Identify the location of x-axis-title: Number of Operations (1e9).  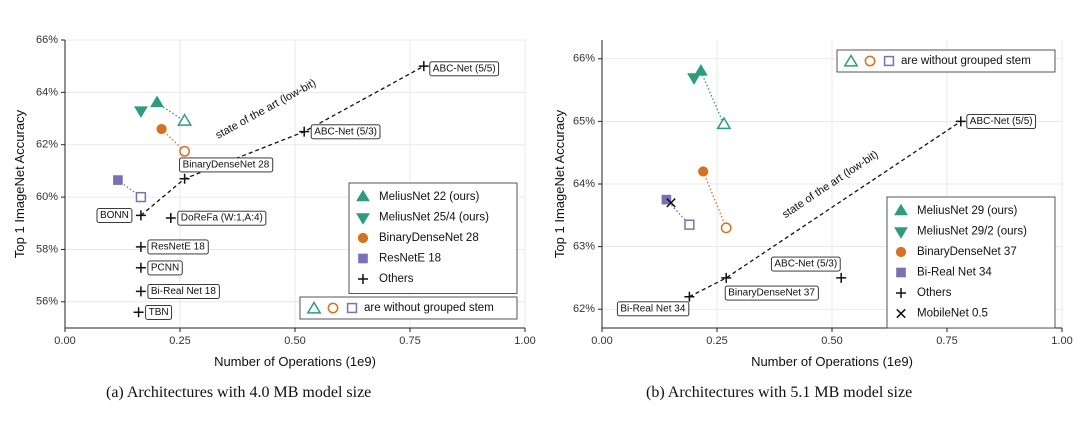
(295, 361).